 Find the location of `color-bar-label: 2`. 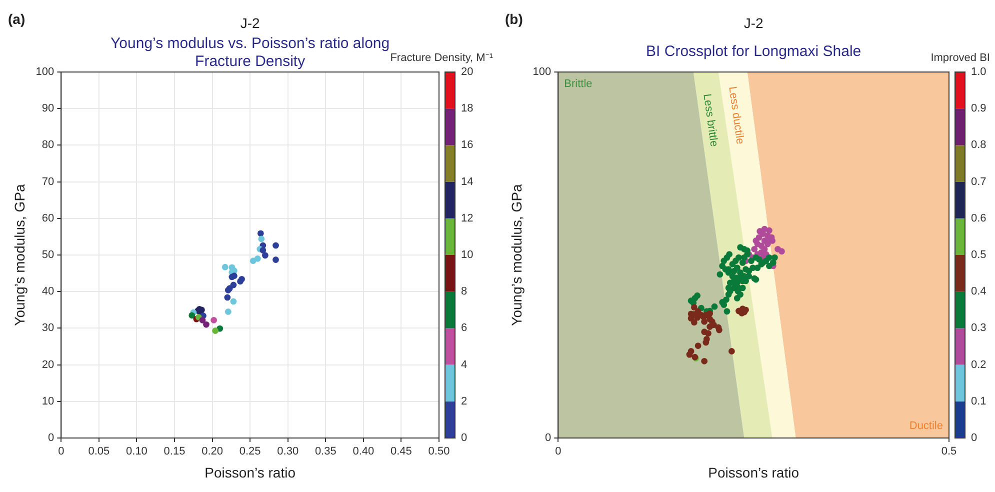

color-bar-label: 2 is located at coordinates (464, 401).